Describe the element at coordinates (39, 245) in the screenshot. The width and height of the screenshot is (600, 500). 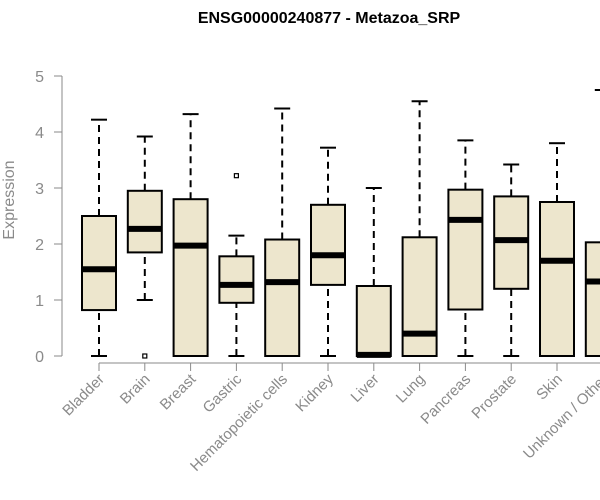
I see `y-tick-label: 2` at that location.